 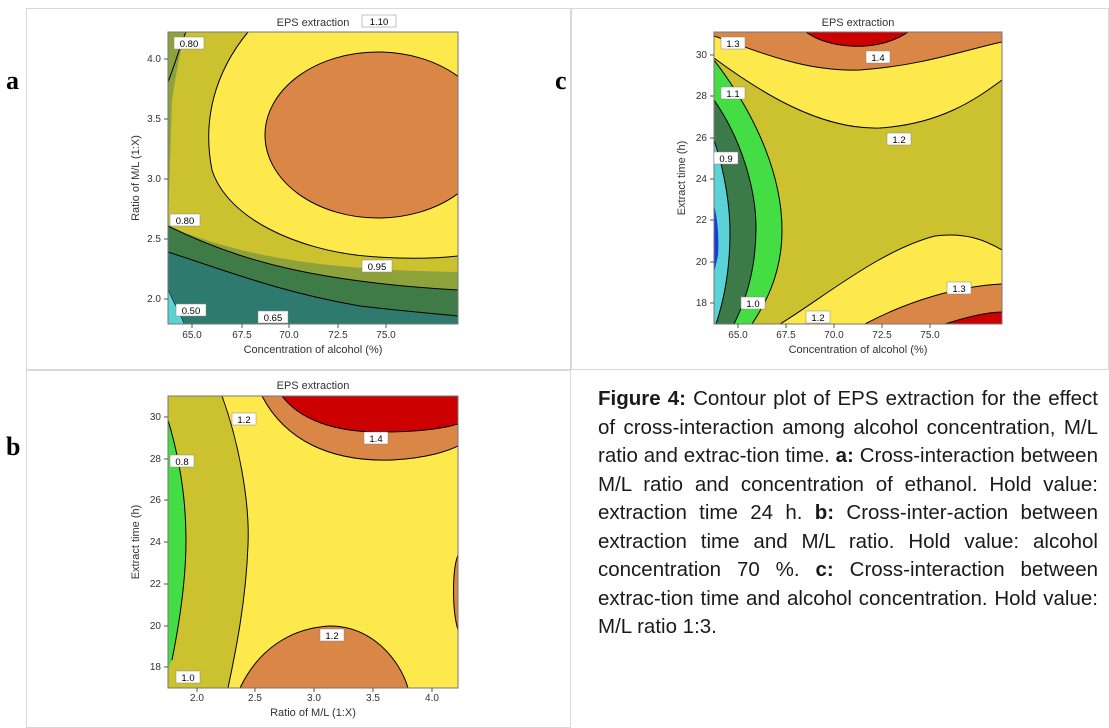 What do you see at coordinates (858, 51) in the screenshot?
I see `contour-region-1.3-top` at bounding box center [858, 51].